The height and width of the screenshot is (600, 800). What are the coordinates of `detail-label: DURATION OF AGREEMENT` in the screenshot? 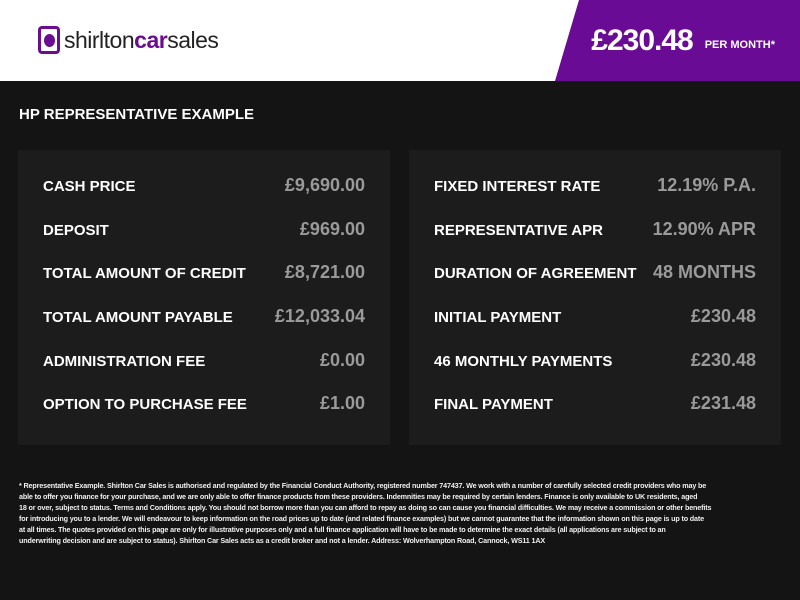 It's located at (535, 274).